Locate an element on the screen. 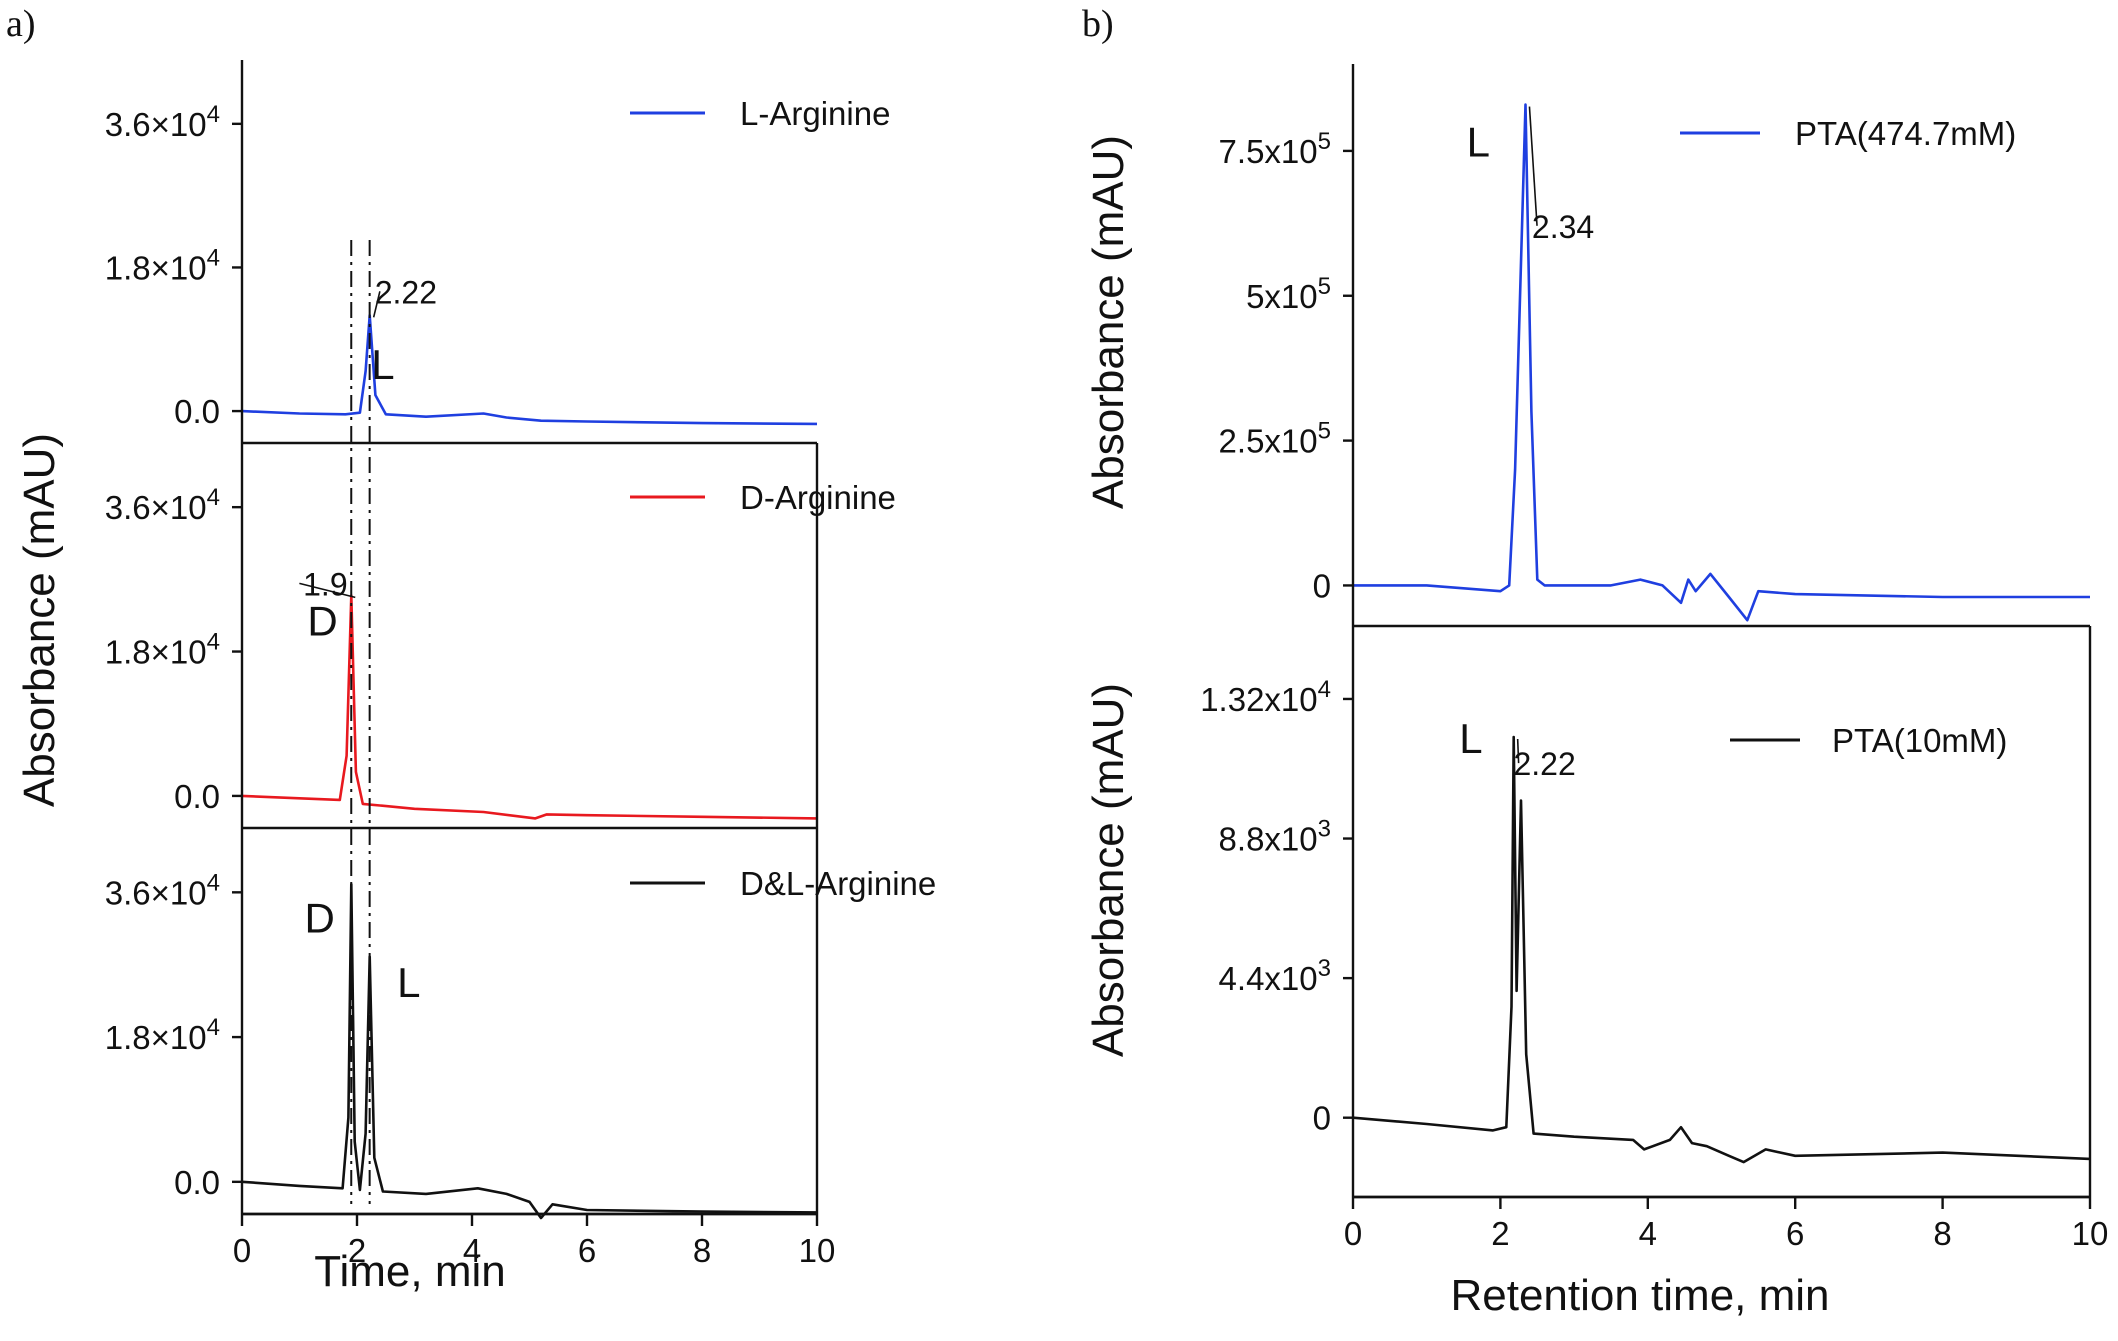  panel-b-top-y-axis-title: Absorbance (mAU) is located at coordinates (1108, 322).